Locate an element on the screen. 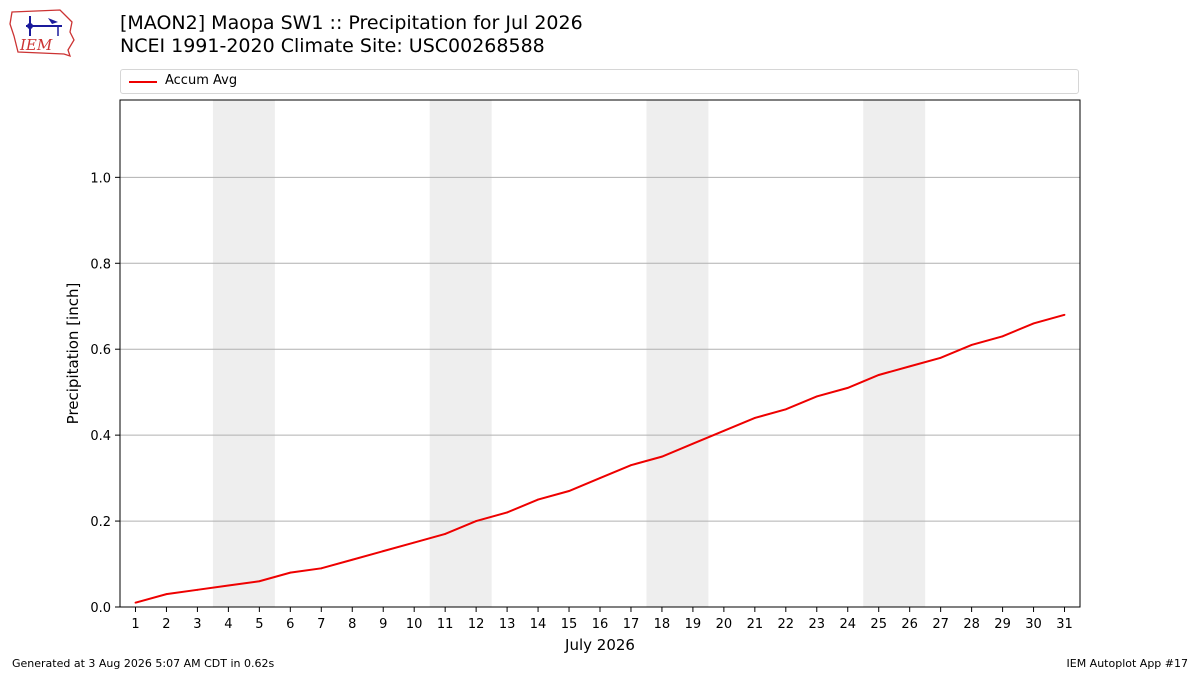  x-tick-label: 12 is located at coordinates (476, 624).